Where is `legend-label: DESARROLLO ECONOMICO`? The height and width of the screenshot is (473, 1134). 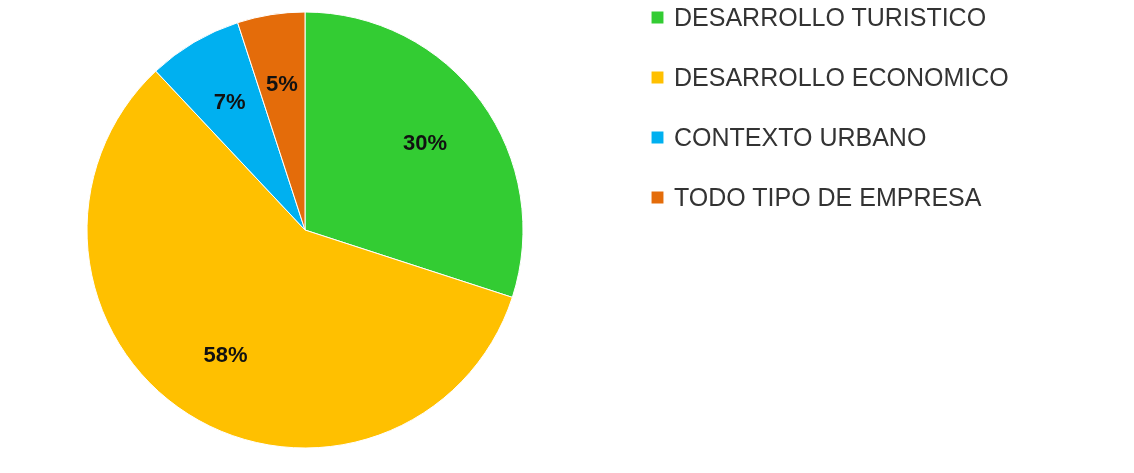 legend-label: DESARROLLO ECONOMICO is located at coordinates (841, 76).